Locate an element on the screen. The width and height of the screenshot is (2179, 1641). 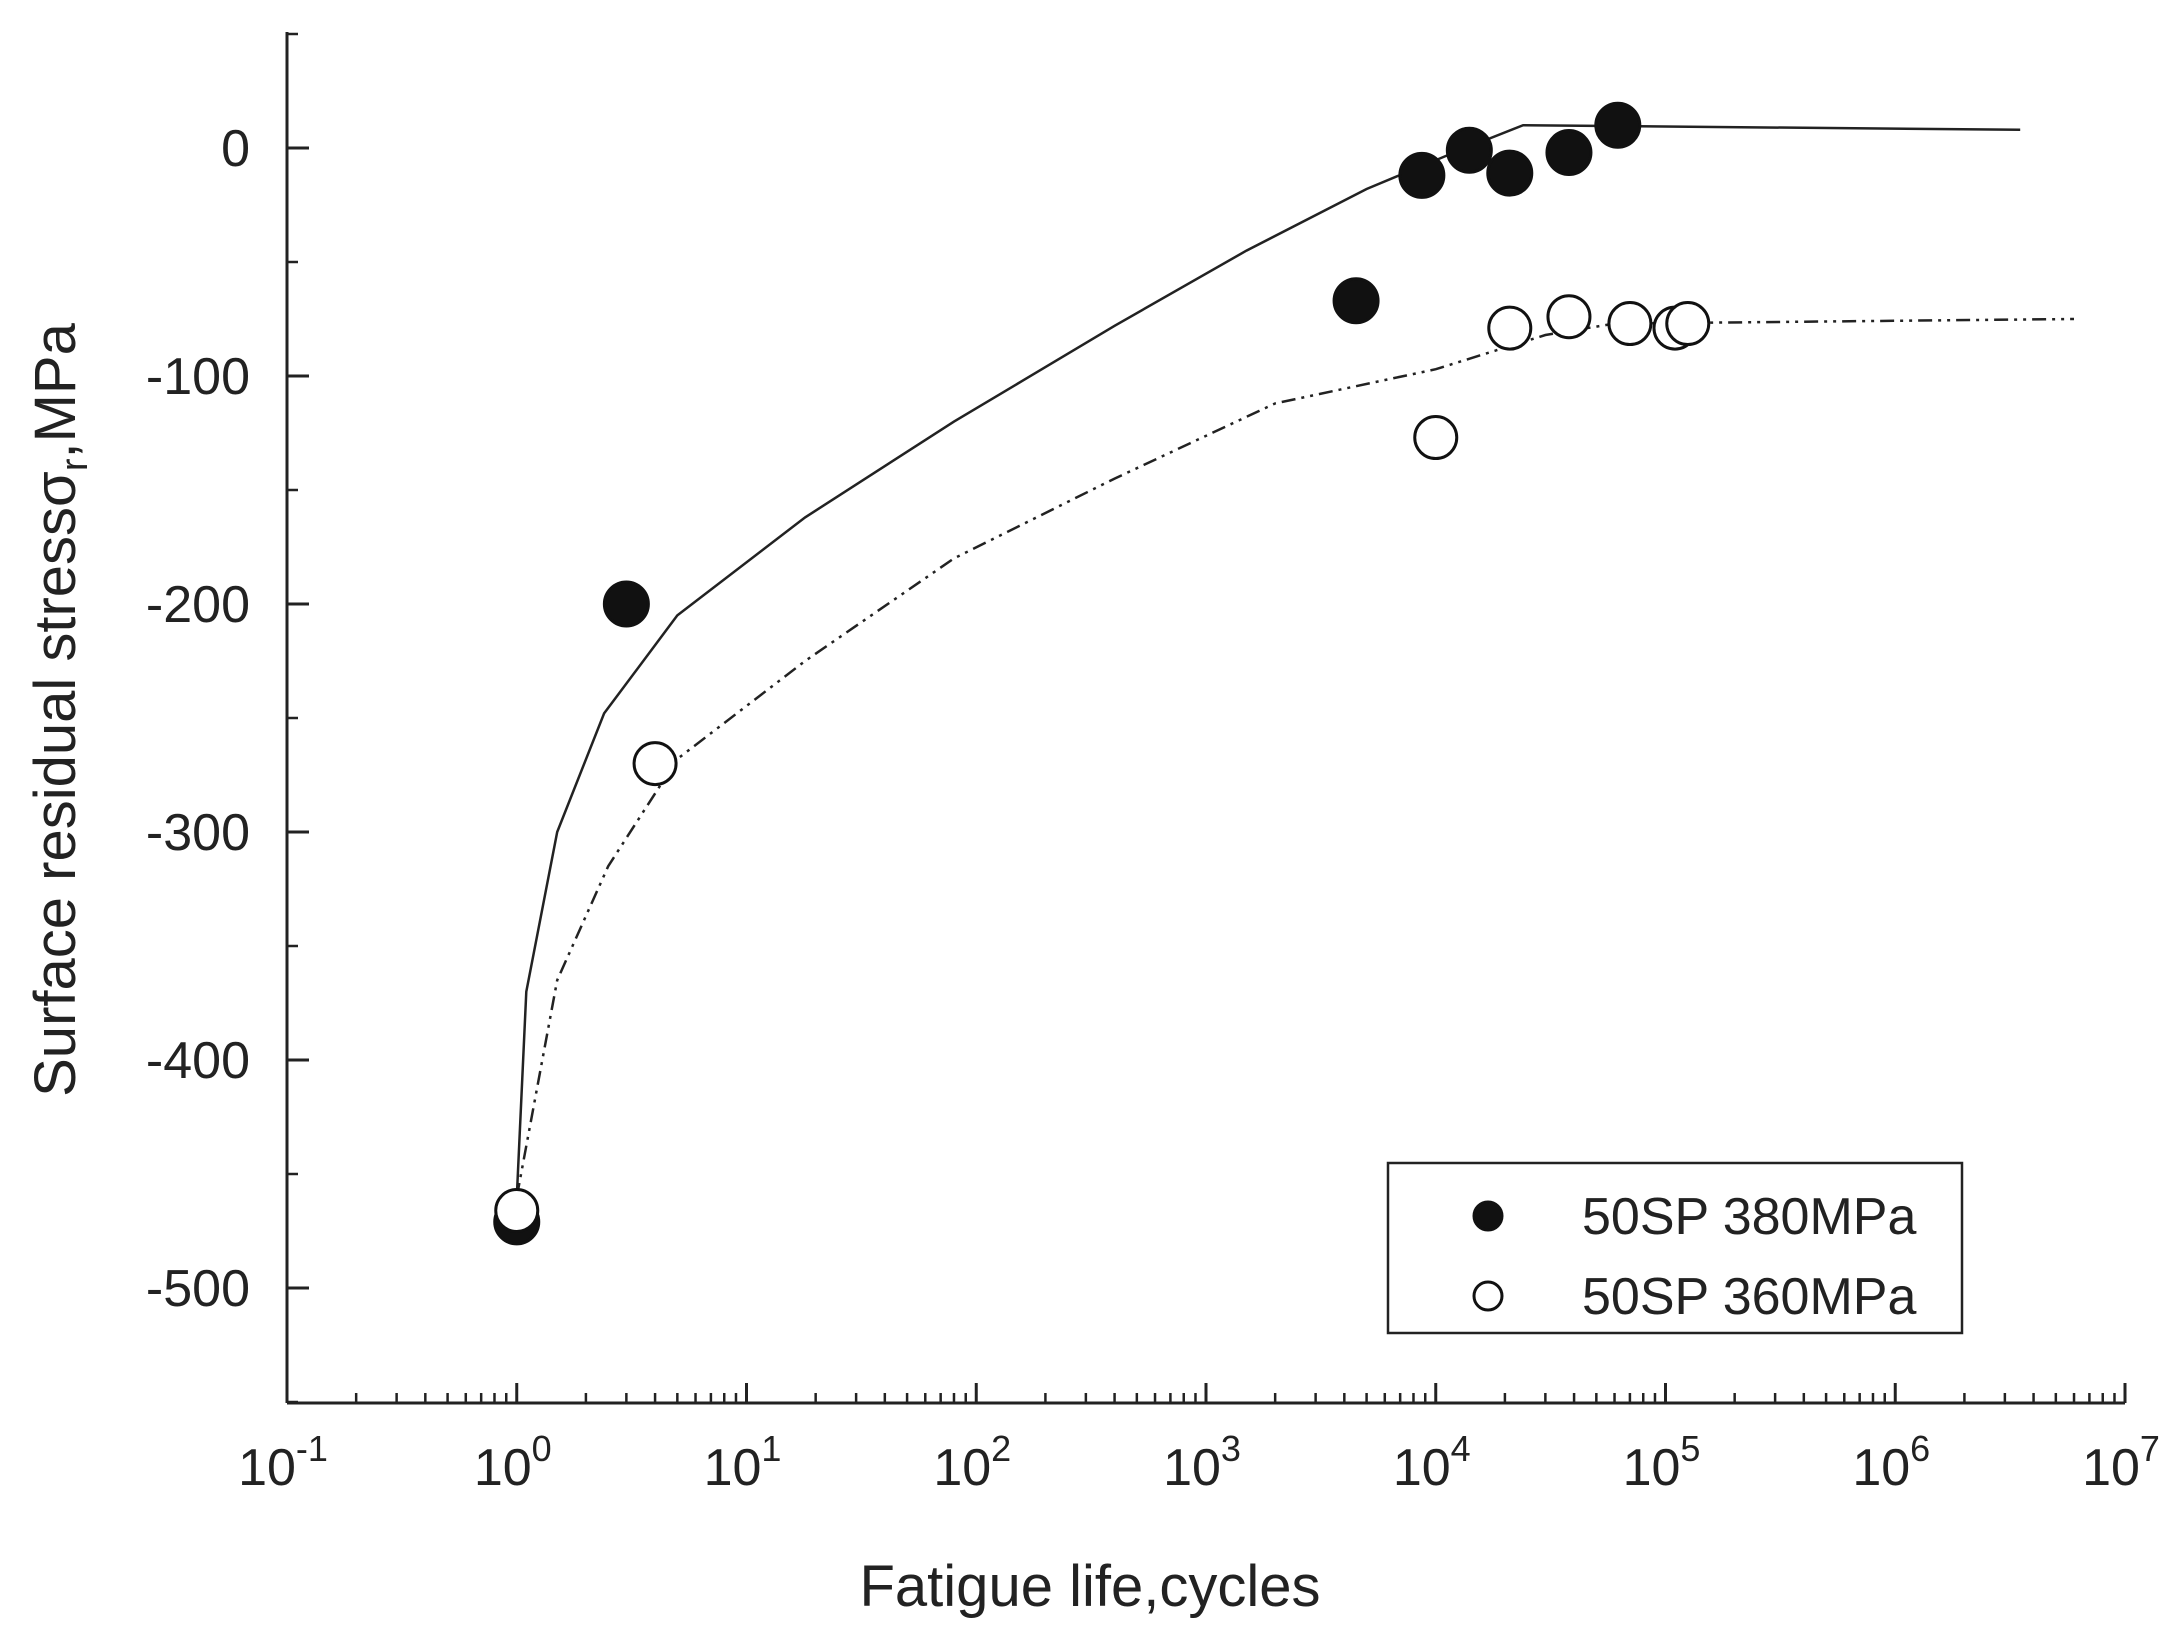
y-tick-label: -300 is located at coordinates (198, 833).